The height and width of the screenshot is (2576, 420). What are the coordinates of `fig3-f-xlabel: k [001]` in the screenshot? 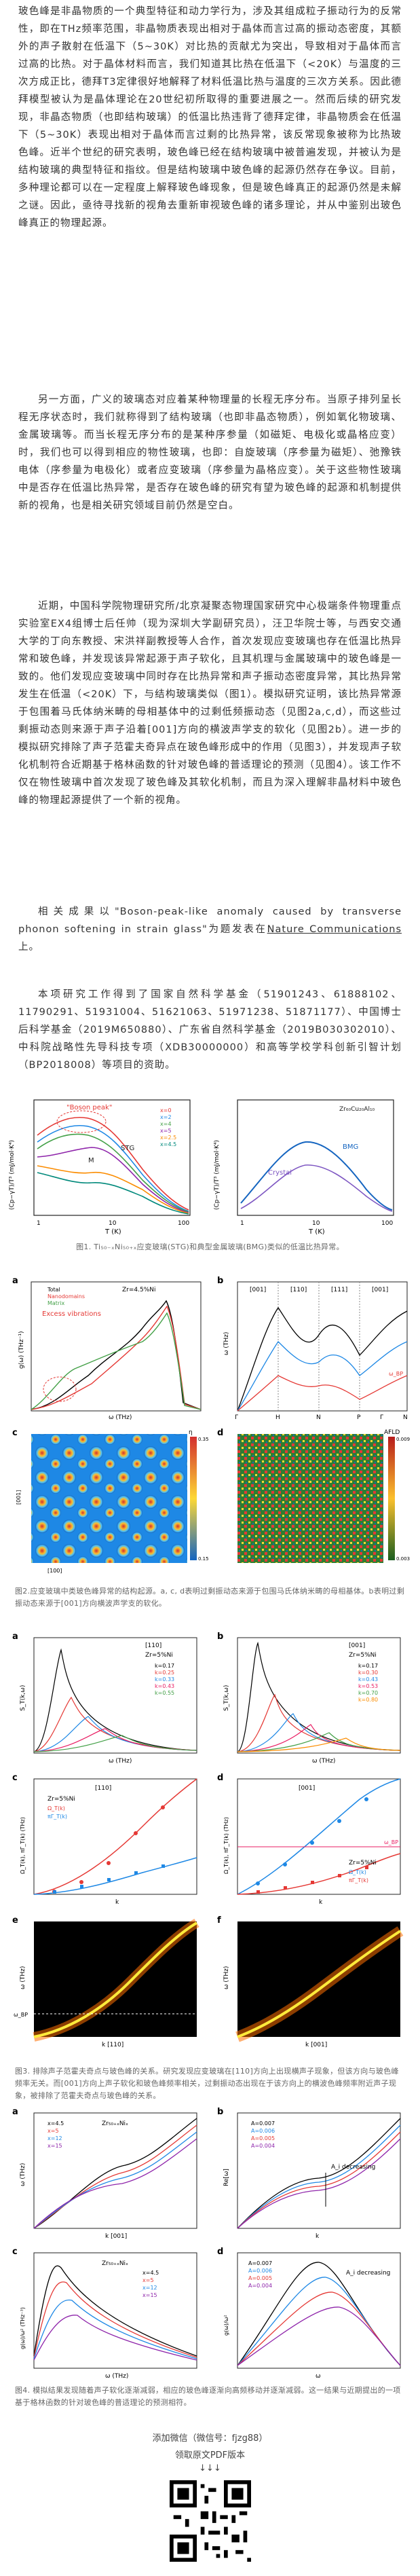 It's located at (316, 2045).